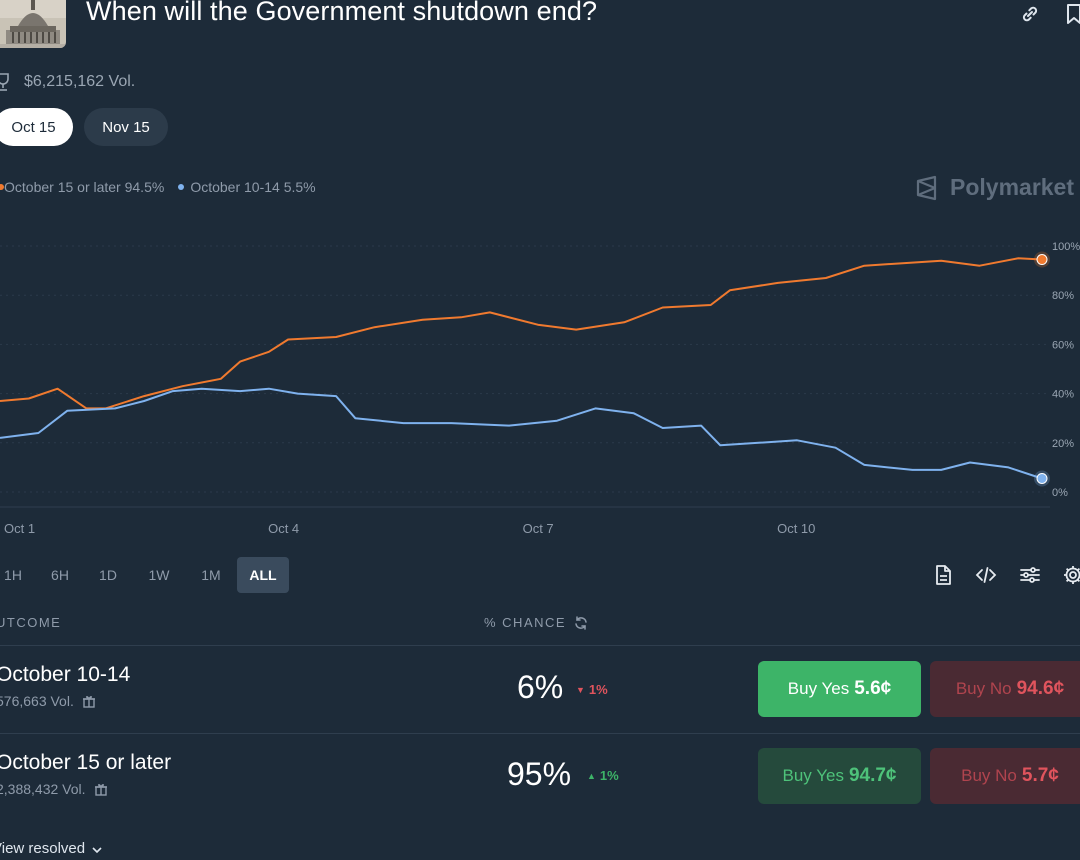 The width and height of the screenshot is (1080, 860). Describe the element at coordinates (1063, 395) in the screenshot. I see `y-tick-label: 40%` at that location.